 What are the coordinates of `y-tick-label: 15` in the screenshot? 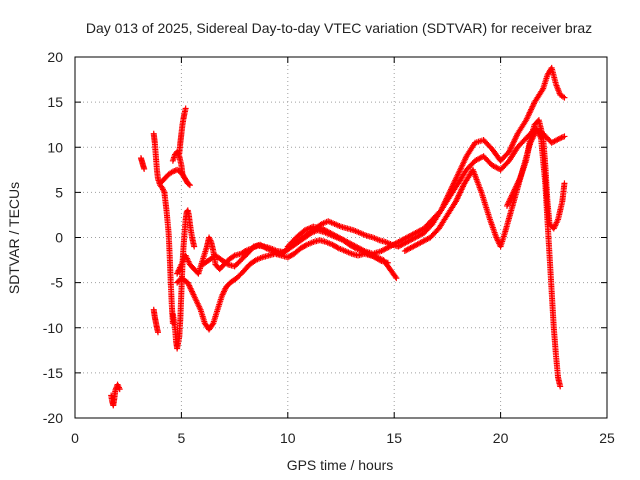 It's located at (55, 102).